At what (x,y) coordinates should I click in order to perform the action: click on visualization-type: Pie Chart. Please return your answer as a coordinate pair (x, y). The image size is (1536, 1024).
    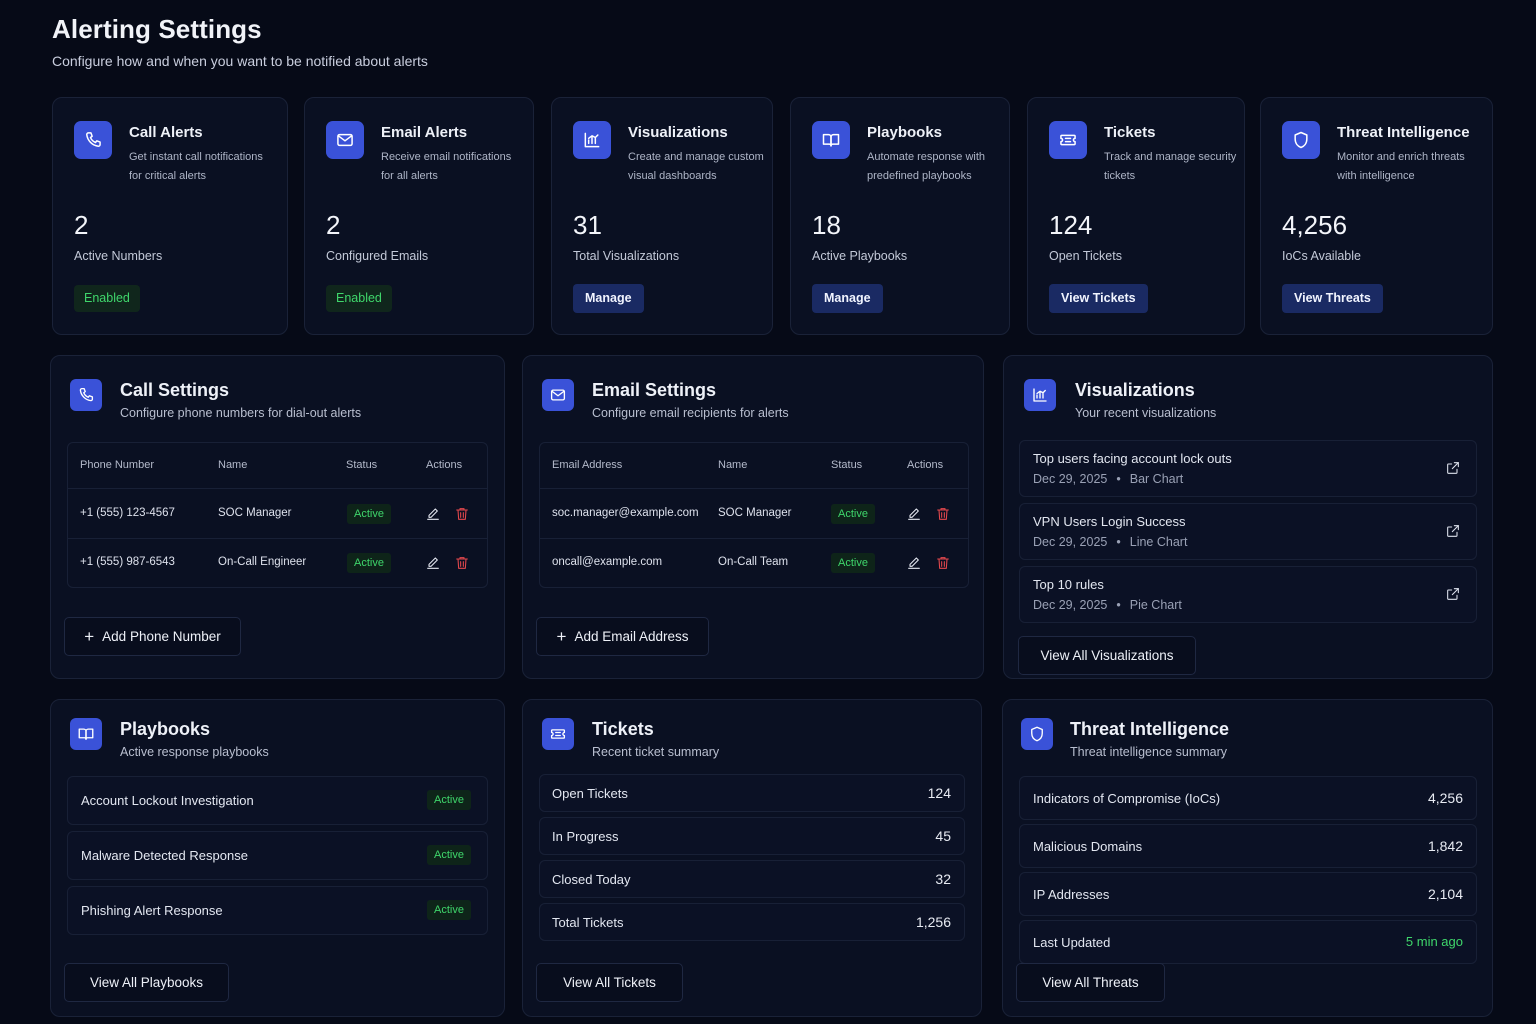
    Looking at the image, I should click on (1155, 605).